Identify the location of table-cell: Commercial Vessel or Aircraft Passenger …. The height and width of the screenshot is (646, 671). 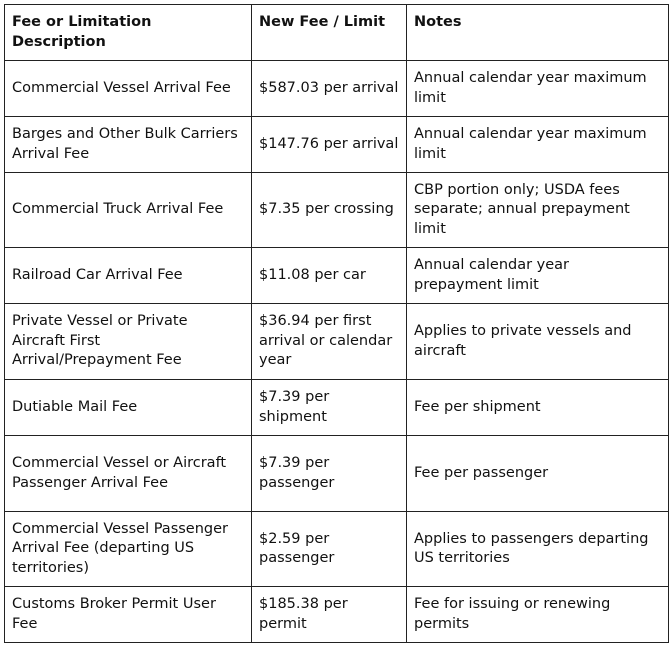
(128, 473).